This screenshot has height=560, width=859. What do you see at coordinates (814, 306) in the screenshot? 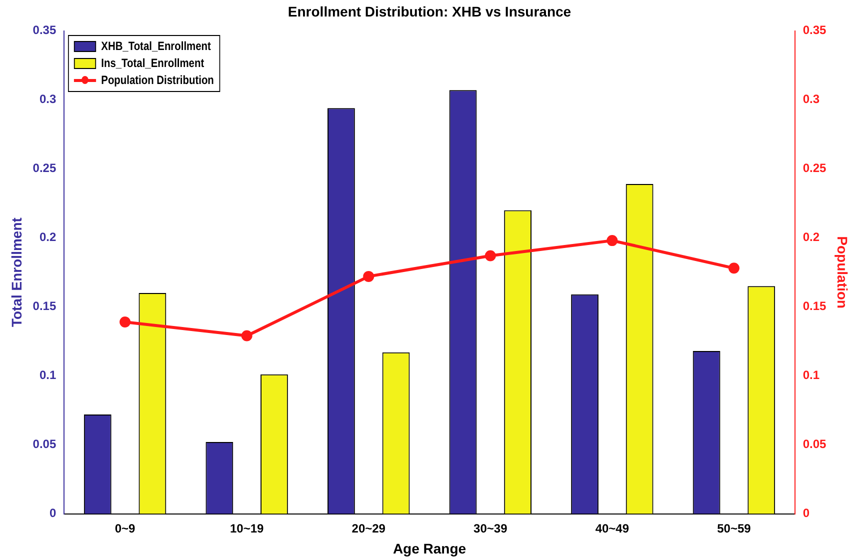
I see `y2-tick-label: 0.15` at bounding box center [814, 306].